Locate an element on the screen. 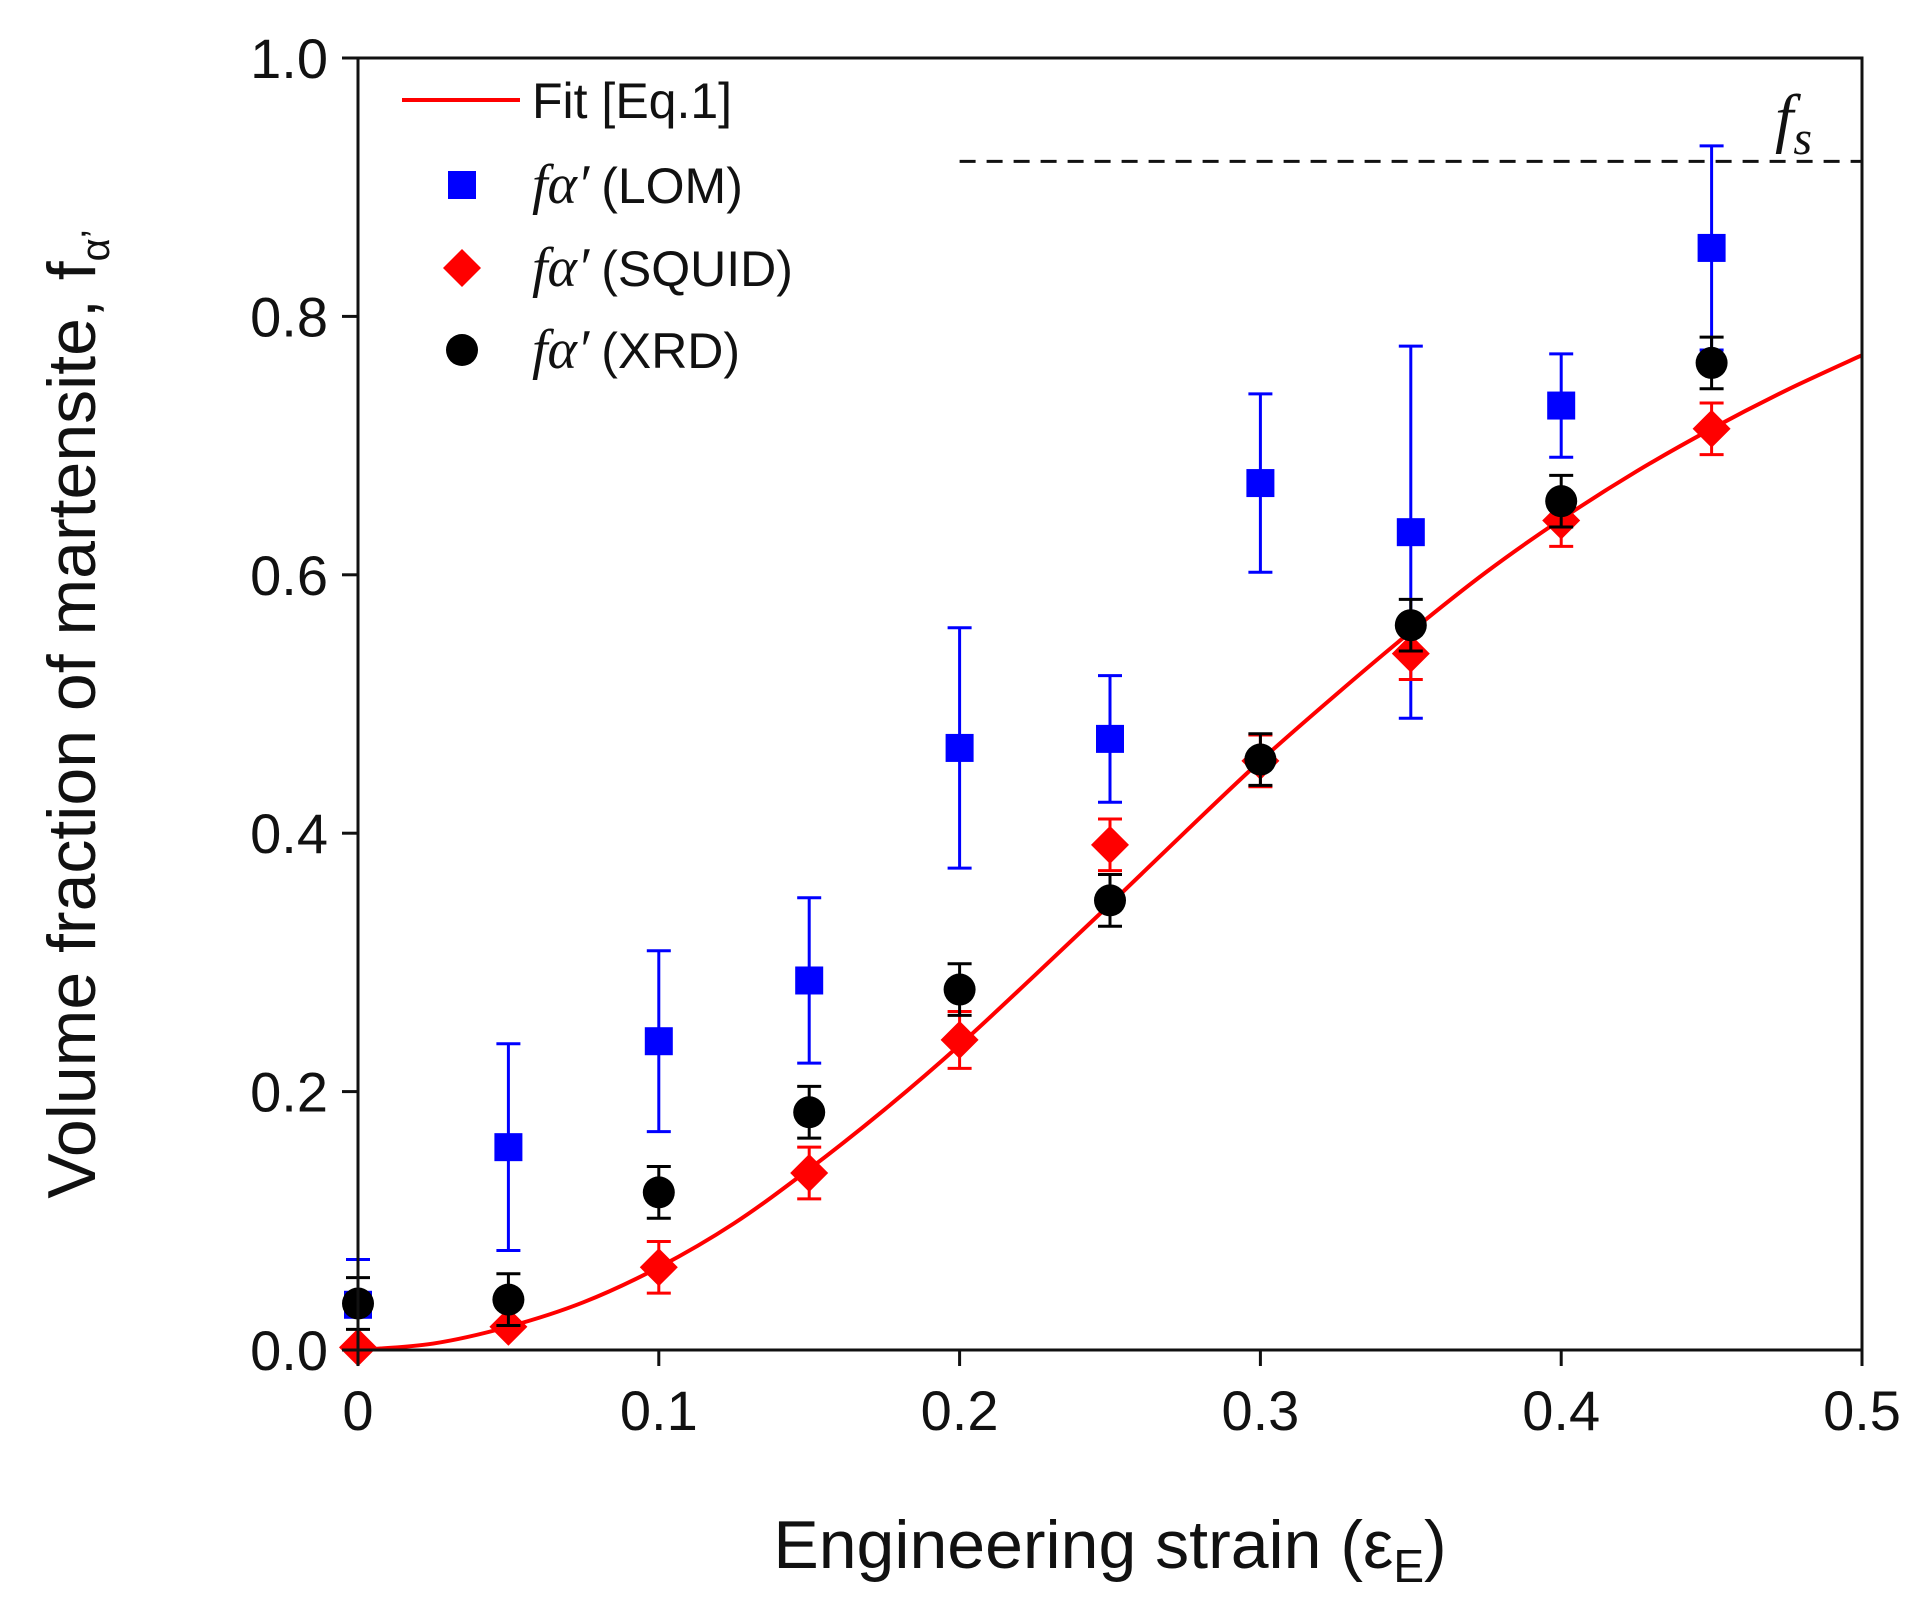  legend-diamond-name: (SQUID) is located at coordinates (697, 269).